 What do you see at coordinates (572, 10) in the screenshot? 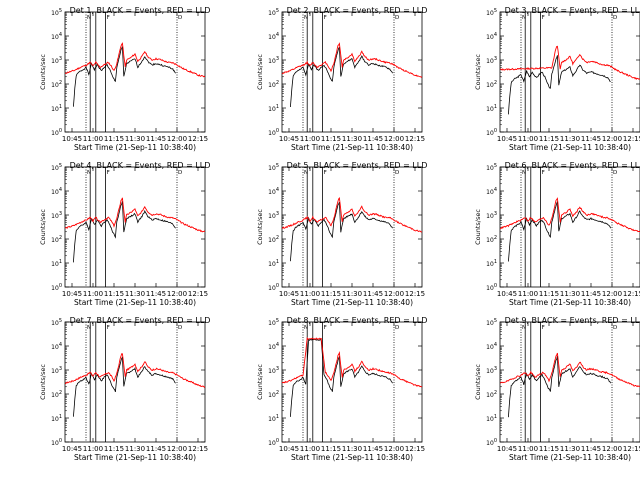
I see `panel-title: Det 3, BLACK = Events, RED = LLD` at bounding box center [572, 10].